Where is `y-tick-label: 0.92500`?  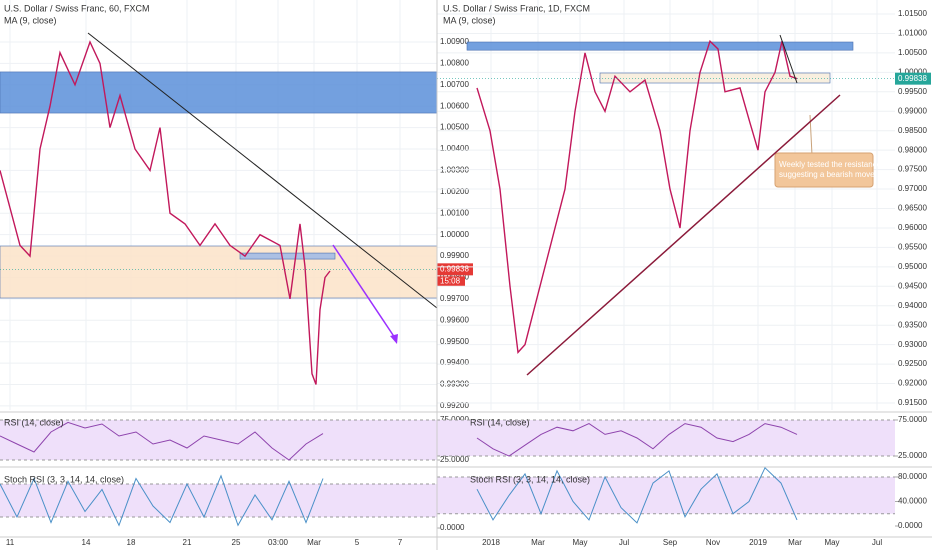
y-tick-label: 0.92500 is located at coordinates (912, 363).